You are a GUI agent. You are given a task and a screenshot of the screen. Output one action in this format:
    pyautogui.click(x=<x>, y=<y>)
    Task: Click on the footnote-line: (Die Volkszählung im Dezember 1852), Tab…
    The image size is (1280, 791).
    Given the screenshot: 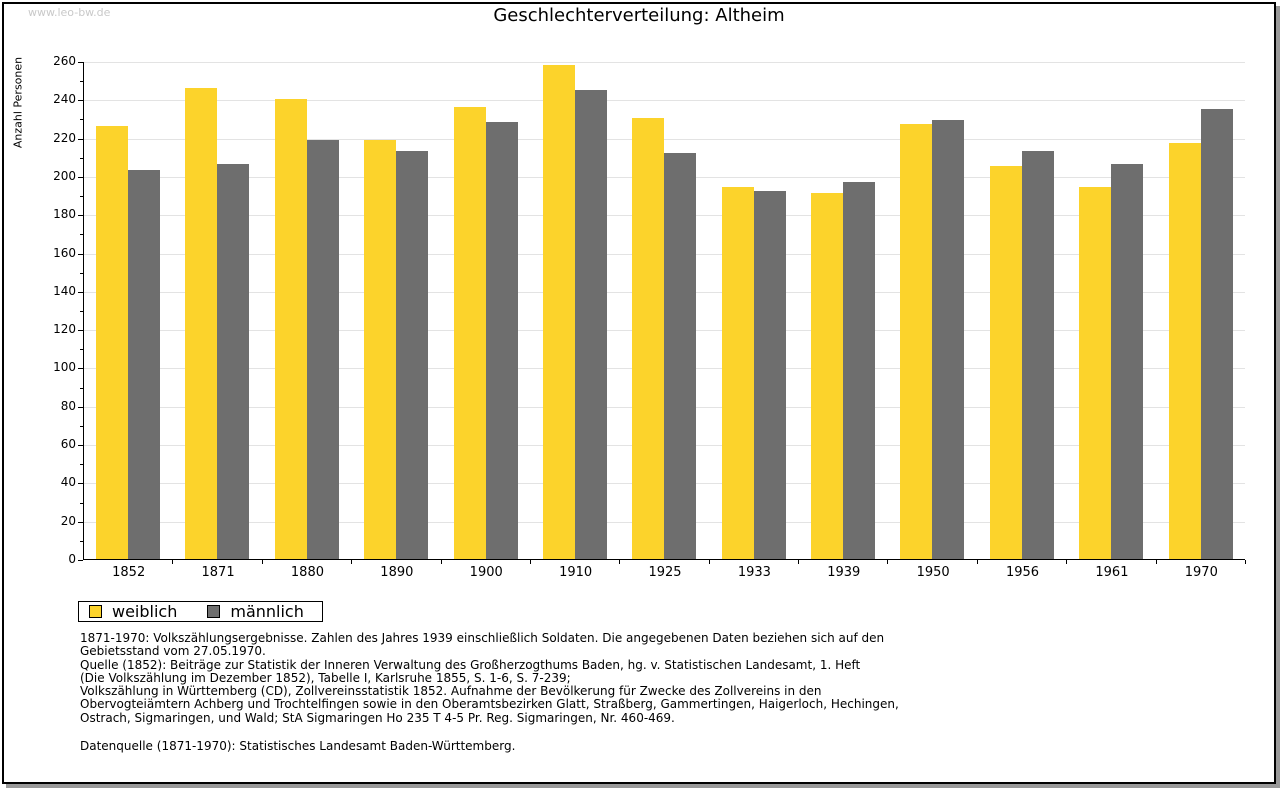 What is the action you would take?
    pyautogui.click(x=325, y=677)
    